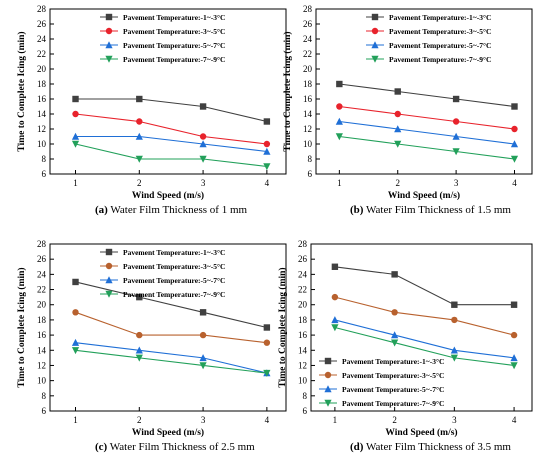 The width and height of the screenshot is (550, 464). Describe the element at coordinates (21, 91) in the screenshot. I see `y-axis-title: Time to Complete Icing (min)` at that location.